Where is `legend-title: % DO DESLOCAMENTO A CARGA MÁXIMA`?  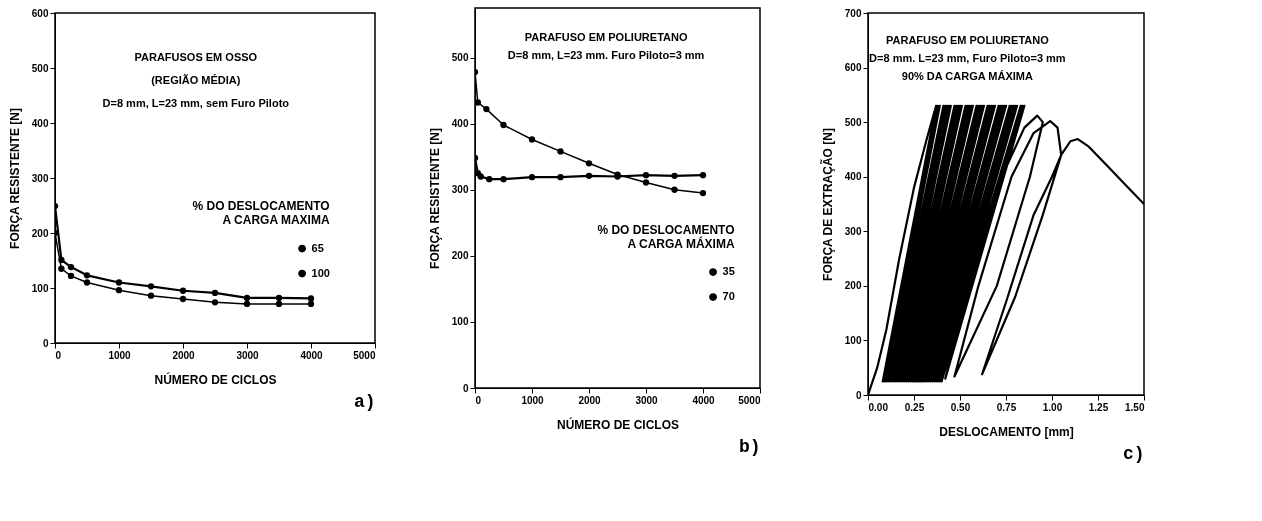
legend-title: % DO DESLOCAMENTO A CARGA MÁXIMA is located at coordinates (666, 236).